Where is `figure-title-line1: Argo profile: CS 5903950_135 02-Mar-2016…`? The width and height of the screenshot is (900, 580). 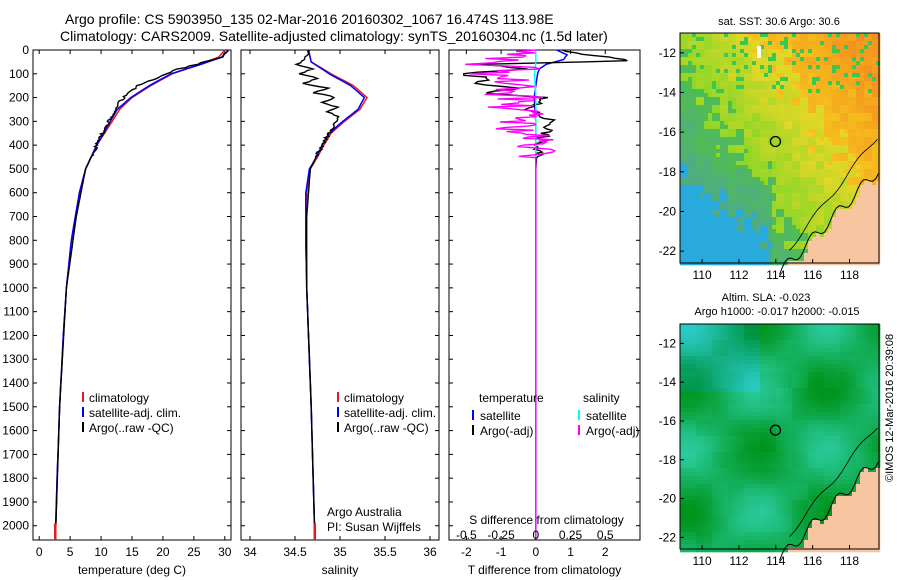 figure-title-line1: Argo profile: CS 5903950_135 02-Mar-2016… is located at coordinates (309, 19).